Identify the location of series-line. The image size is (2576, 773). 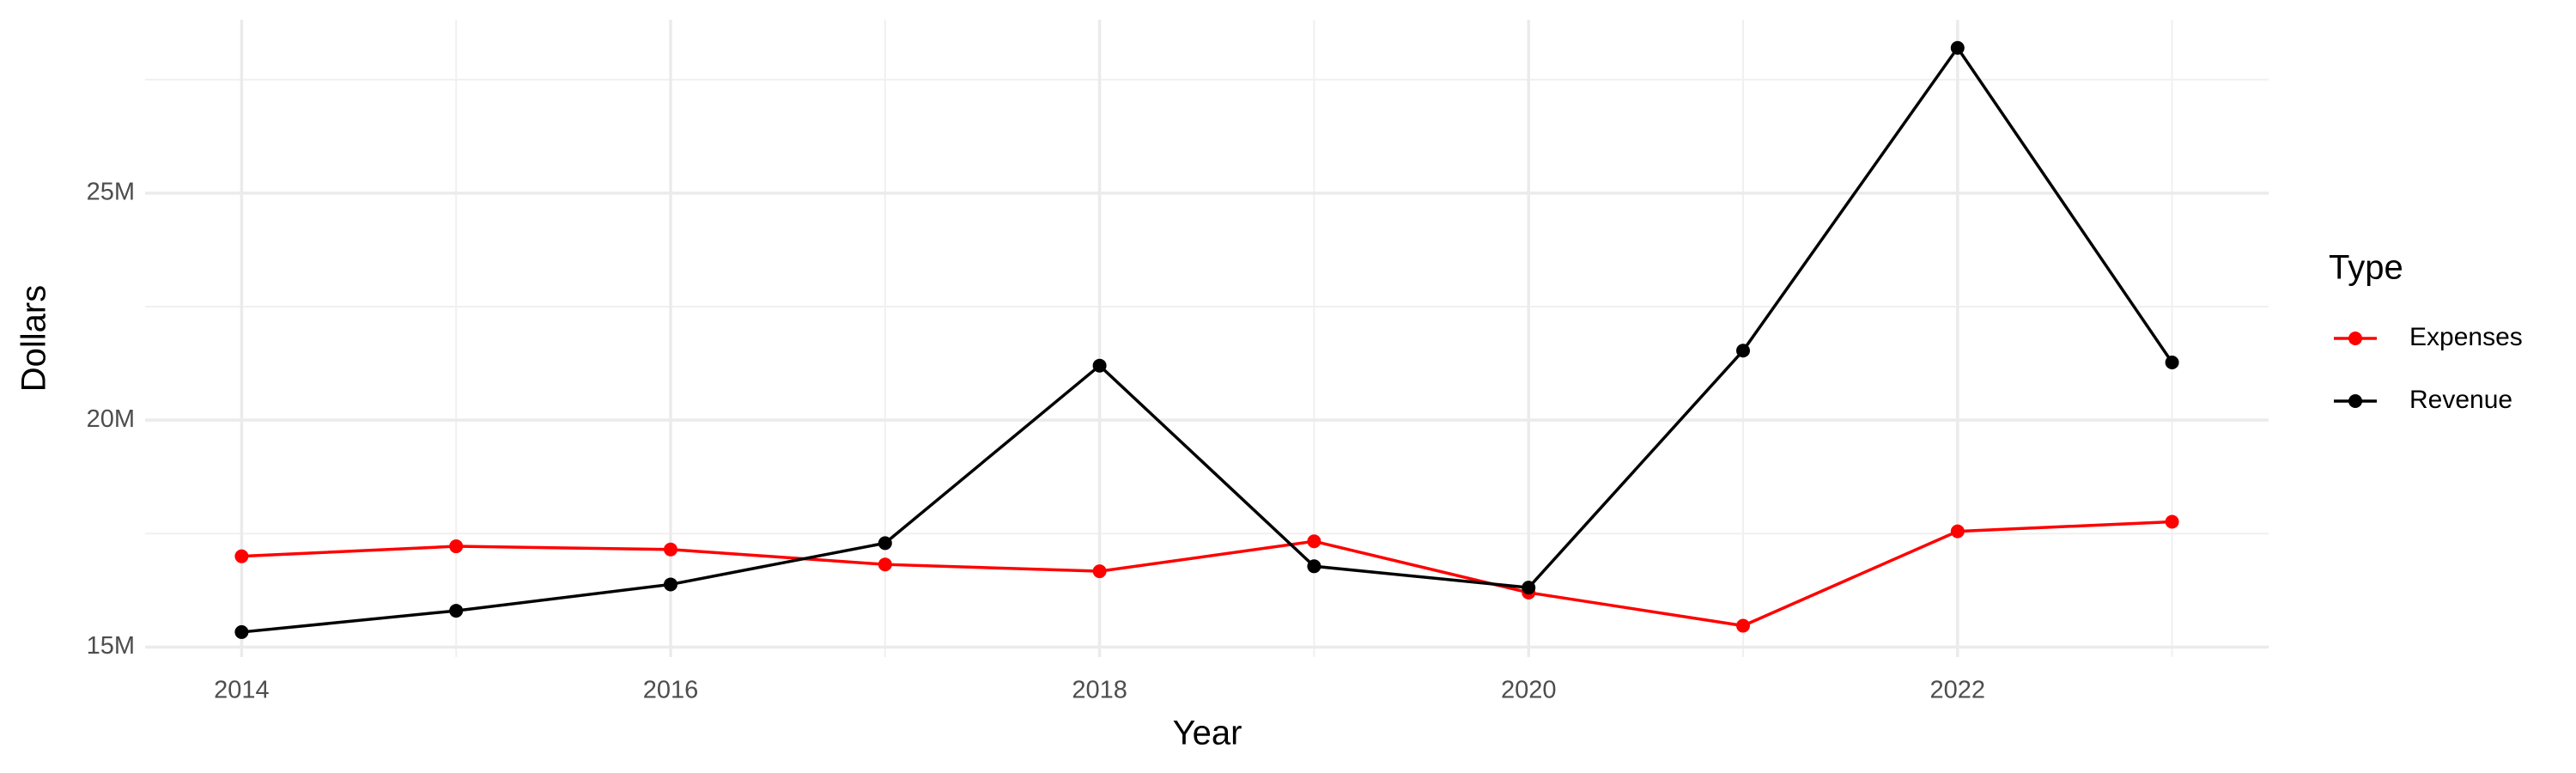
(1206, 574).